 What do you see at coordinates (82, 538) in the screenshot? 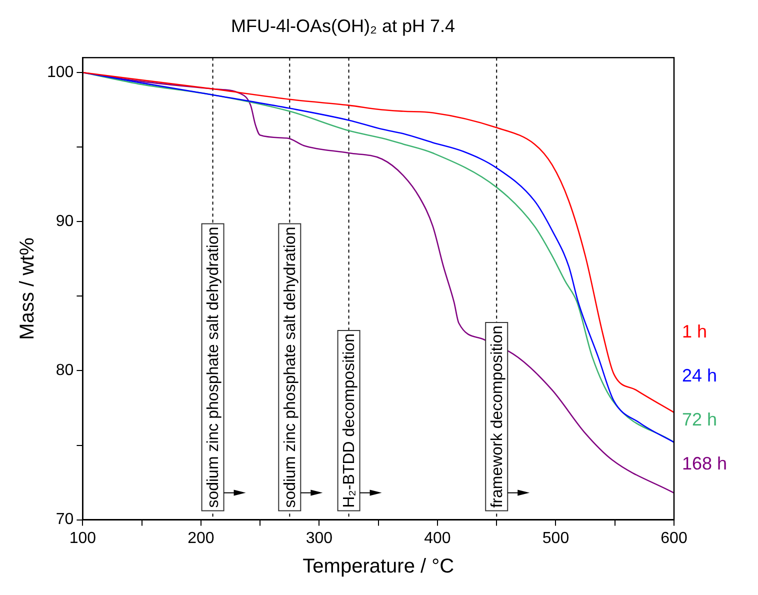
I see `x-tick-label: 100` at bounding box center [82, 538].